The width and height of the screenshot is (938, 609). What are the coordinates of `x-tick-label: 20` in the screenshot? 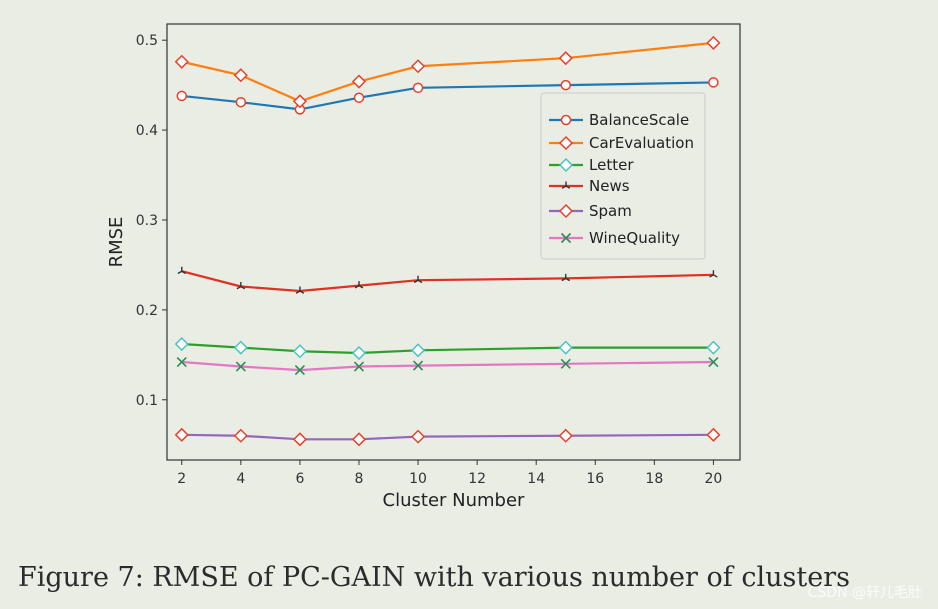 It's located at (714, 479).